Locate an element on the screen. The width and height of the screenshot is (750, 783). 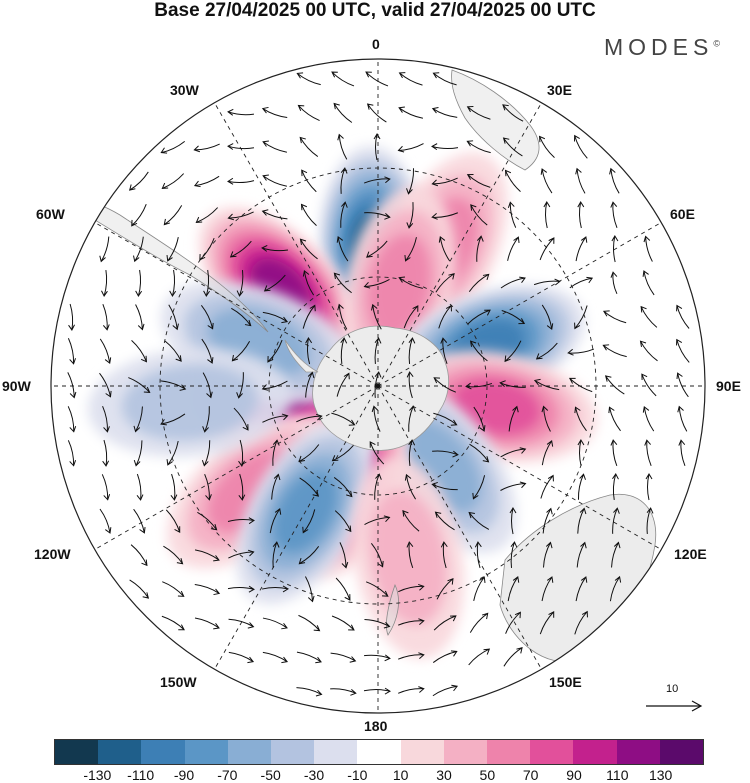
meridian-line is located at coordinates (236, 467).